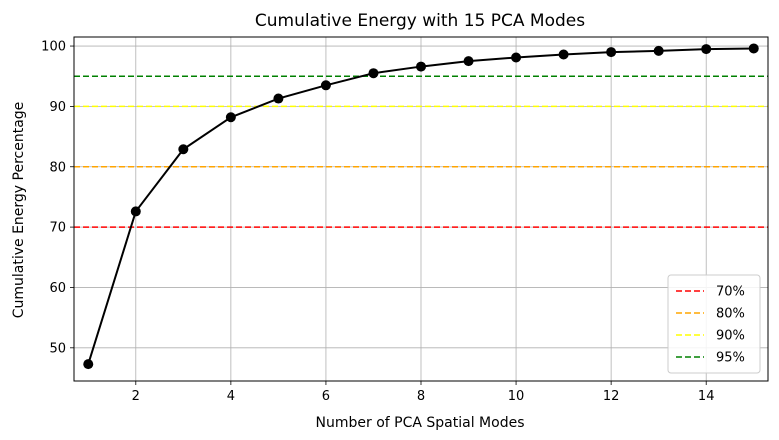 This screenshot has height=440, width=779. What do you see at coordinates (516, 396) in the screenshot?
I see `x-tick-label: 10` at bounding box center [516, 396].